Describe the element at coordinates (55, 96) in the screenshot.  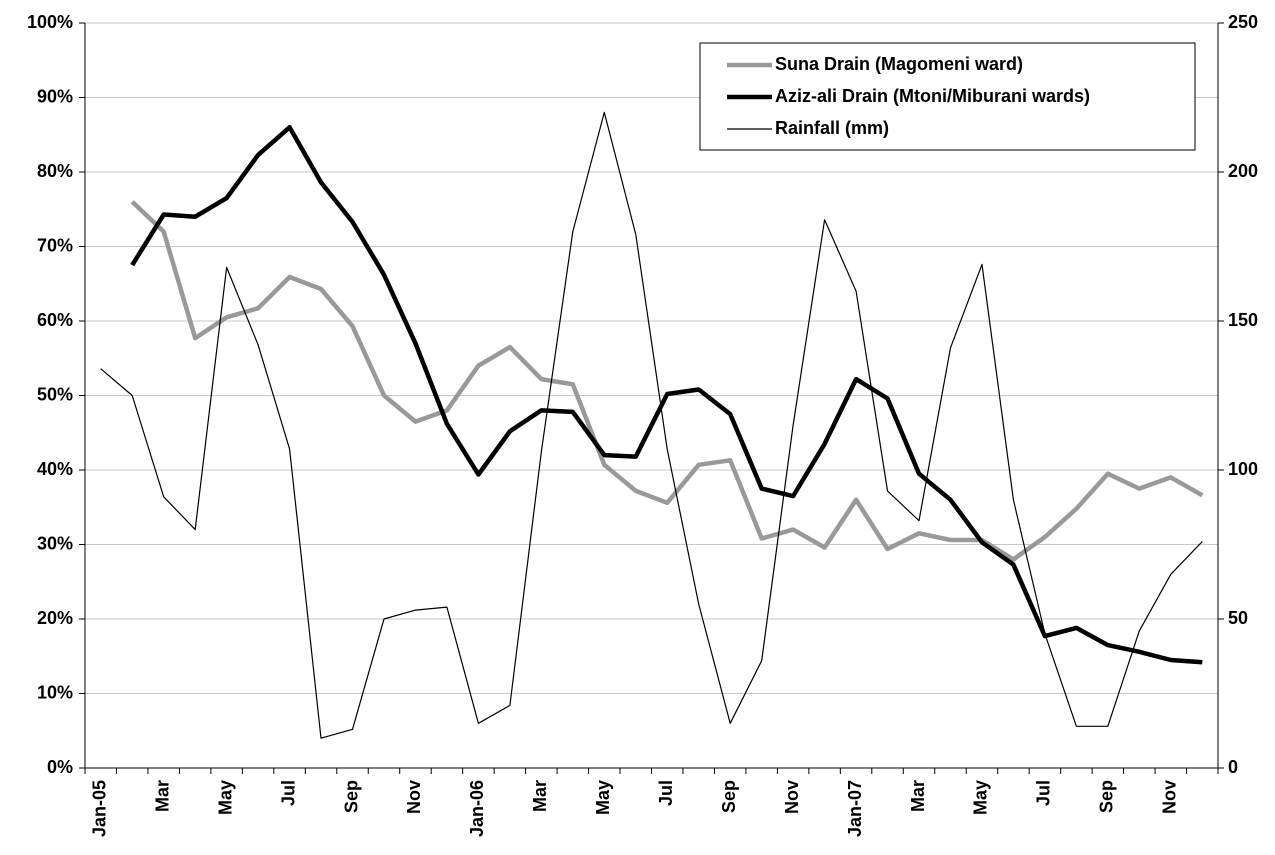
I see `y-tick-label: 90%` at that location.